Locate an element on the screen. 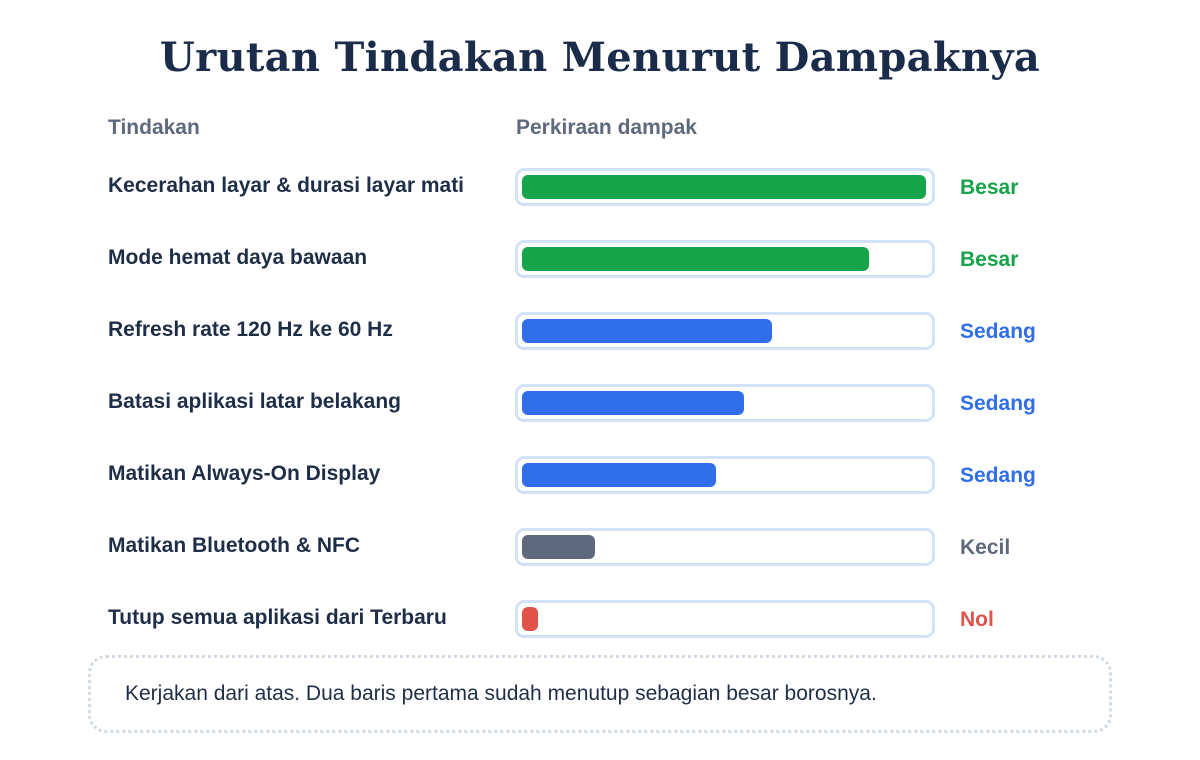 The width and height of the screenshot is (1200, 760). chart-row: Mode hemat daya bawaan Besar is located at coordinates (600, 262).